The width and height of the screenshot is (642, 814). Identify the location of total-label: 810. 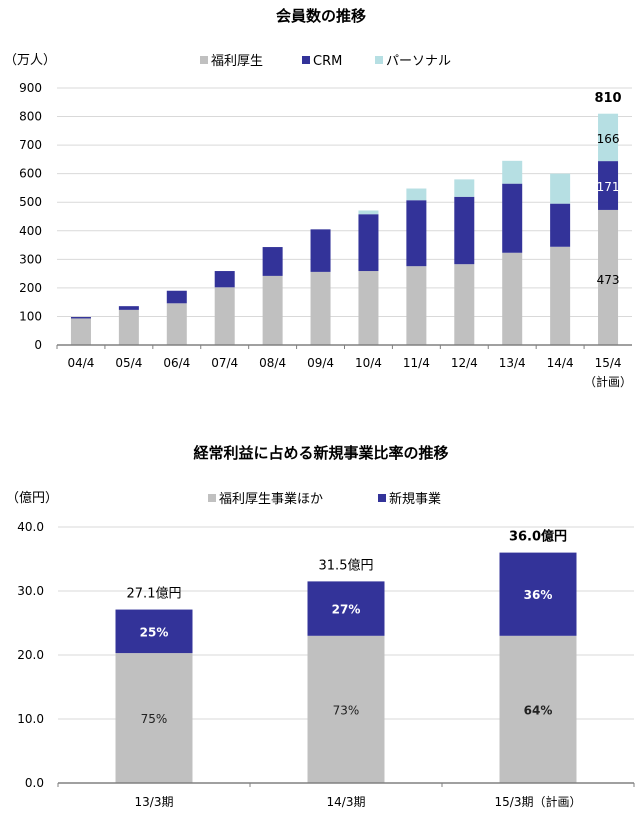
(607, 98).